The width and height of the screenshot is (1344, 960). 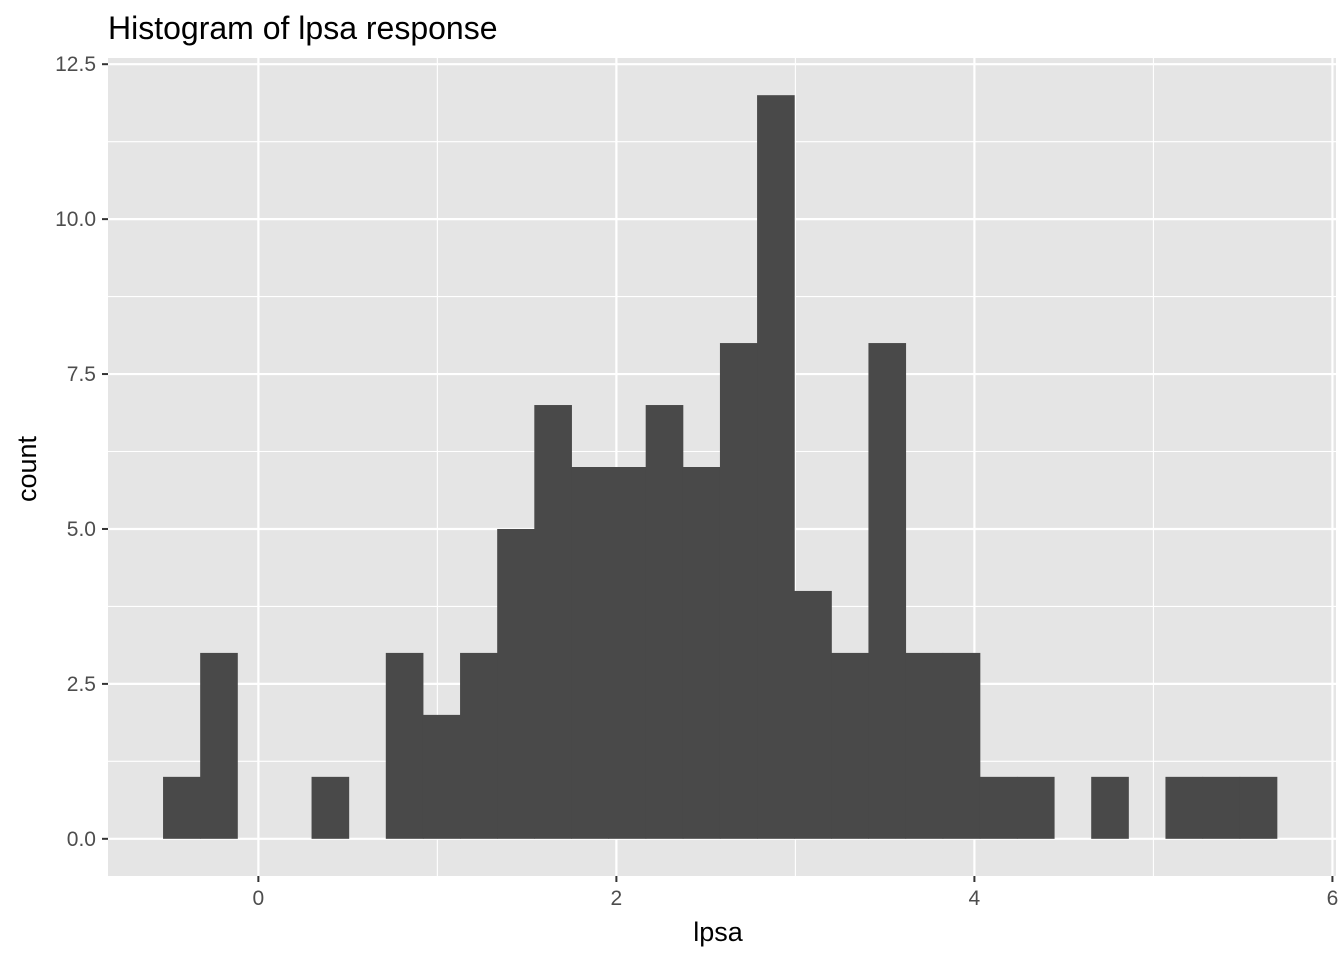 What do you see at coordinates (796, 893) in the screenshot?
I see `x-axis: 0 2 4 6` at bounding box center [796, 893].